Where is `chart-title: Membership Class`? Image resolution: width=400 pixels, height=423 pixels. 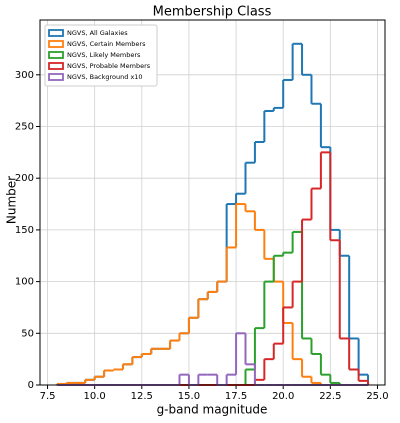
chart-title: Membership Class is located at coordinates (212, 12).